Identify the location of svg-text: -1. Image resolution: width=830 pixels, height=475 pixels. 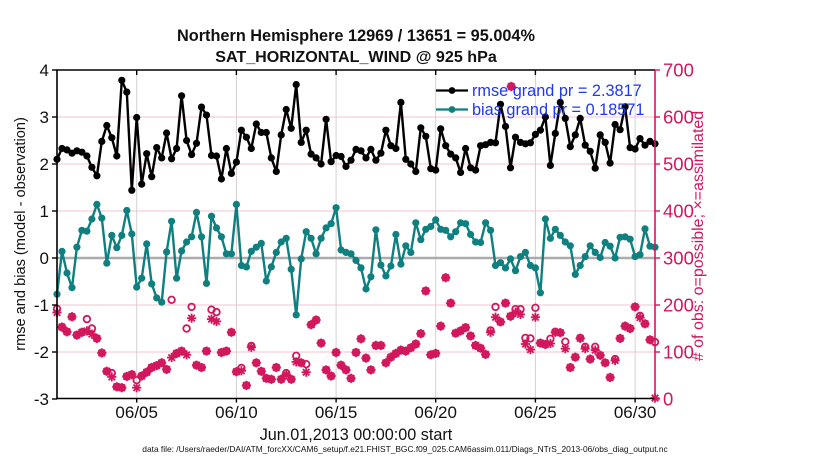
(41, 305).